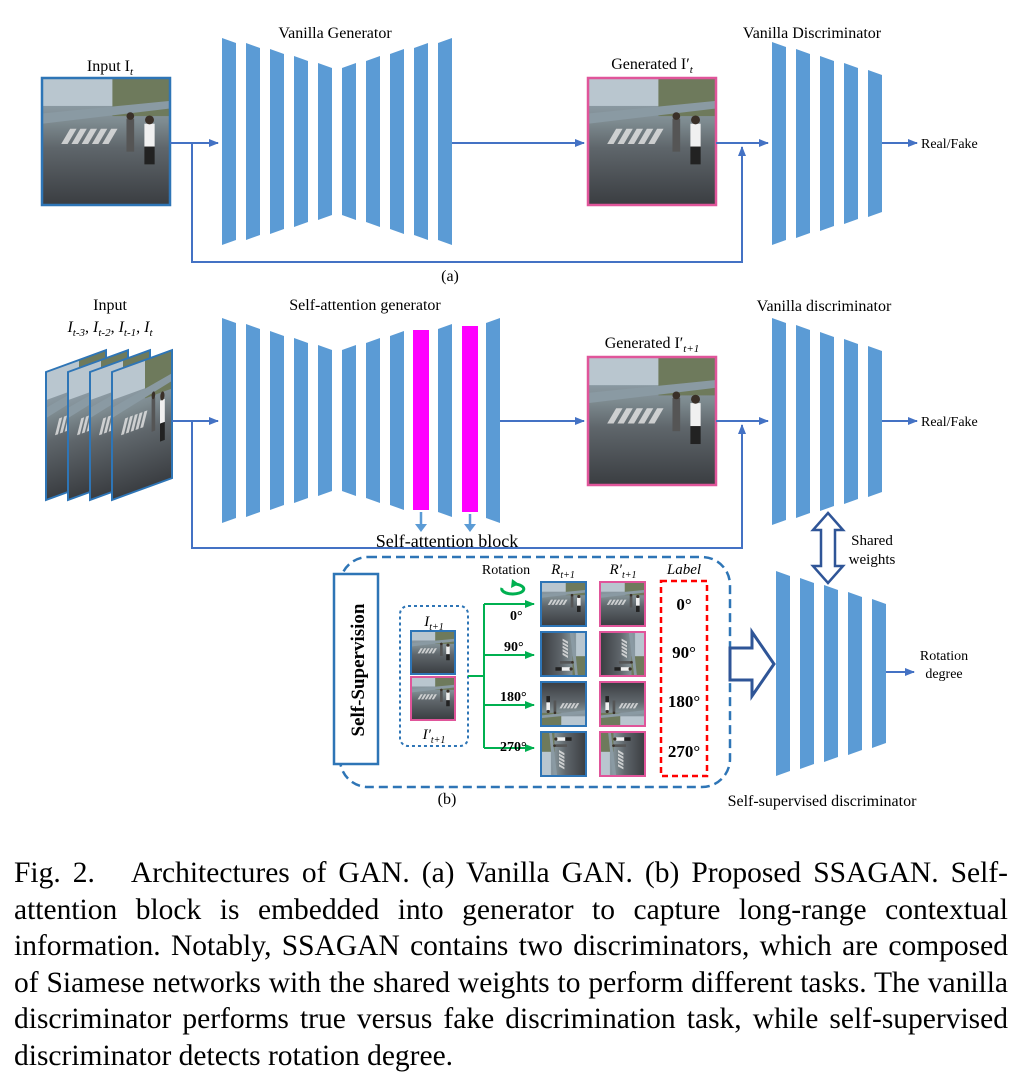 The height and width of the screenshot is (1080, 1022). Describe the element at coordinates (684, 652) in the screenshot. I see `label-90: 90°` at that location.